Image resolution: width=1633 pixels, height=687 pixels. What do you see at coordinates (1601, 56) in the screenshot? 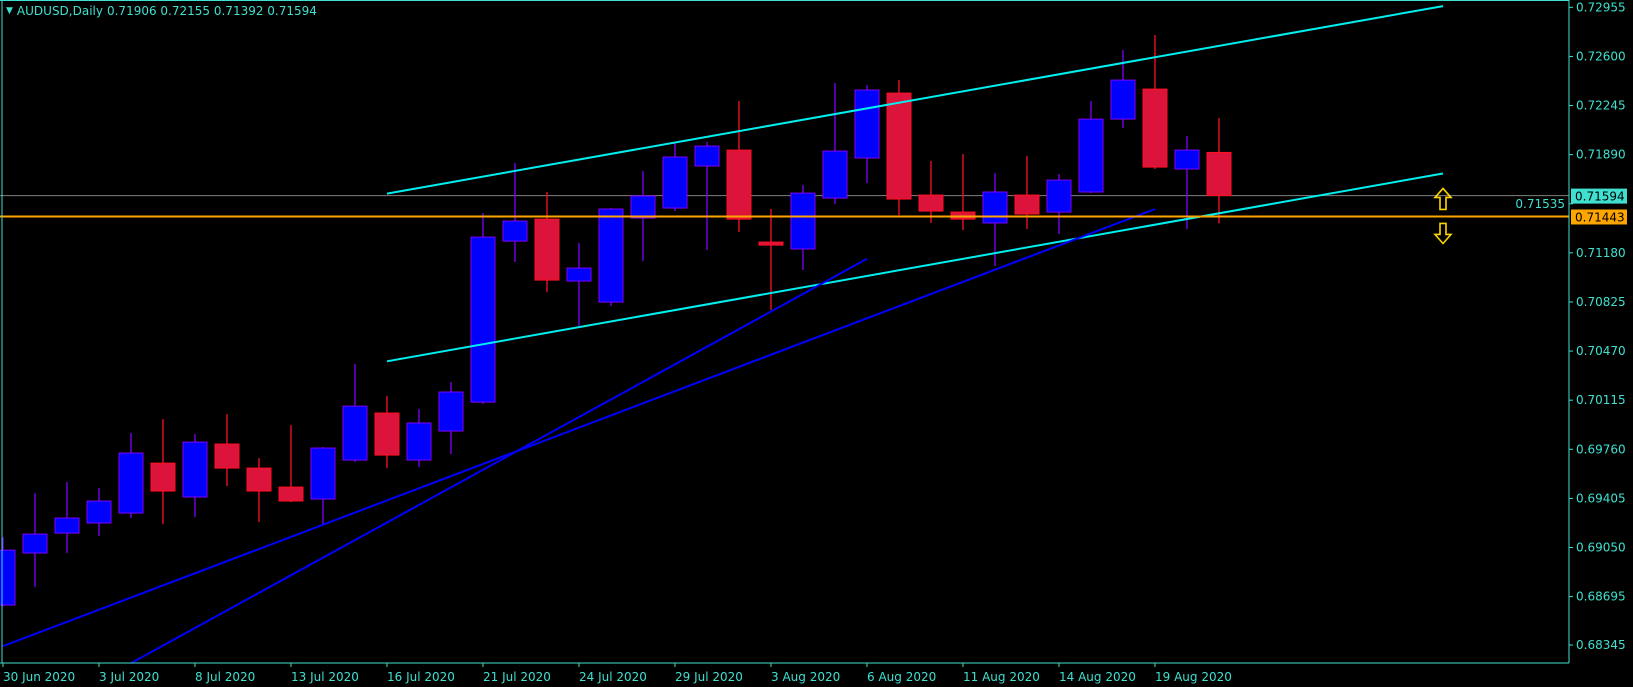
I see `price-tick-label: 0.72600` at bounding box center [1601, 56].